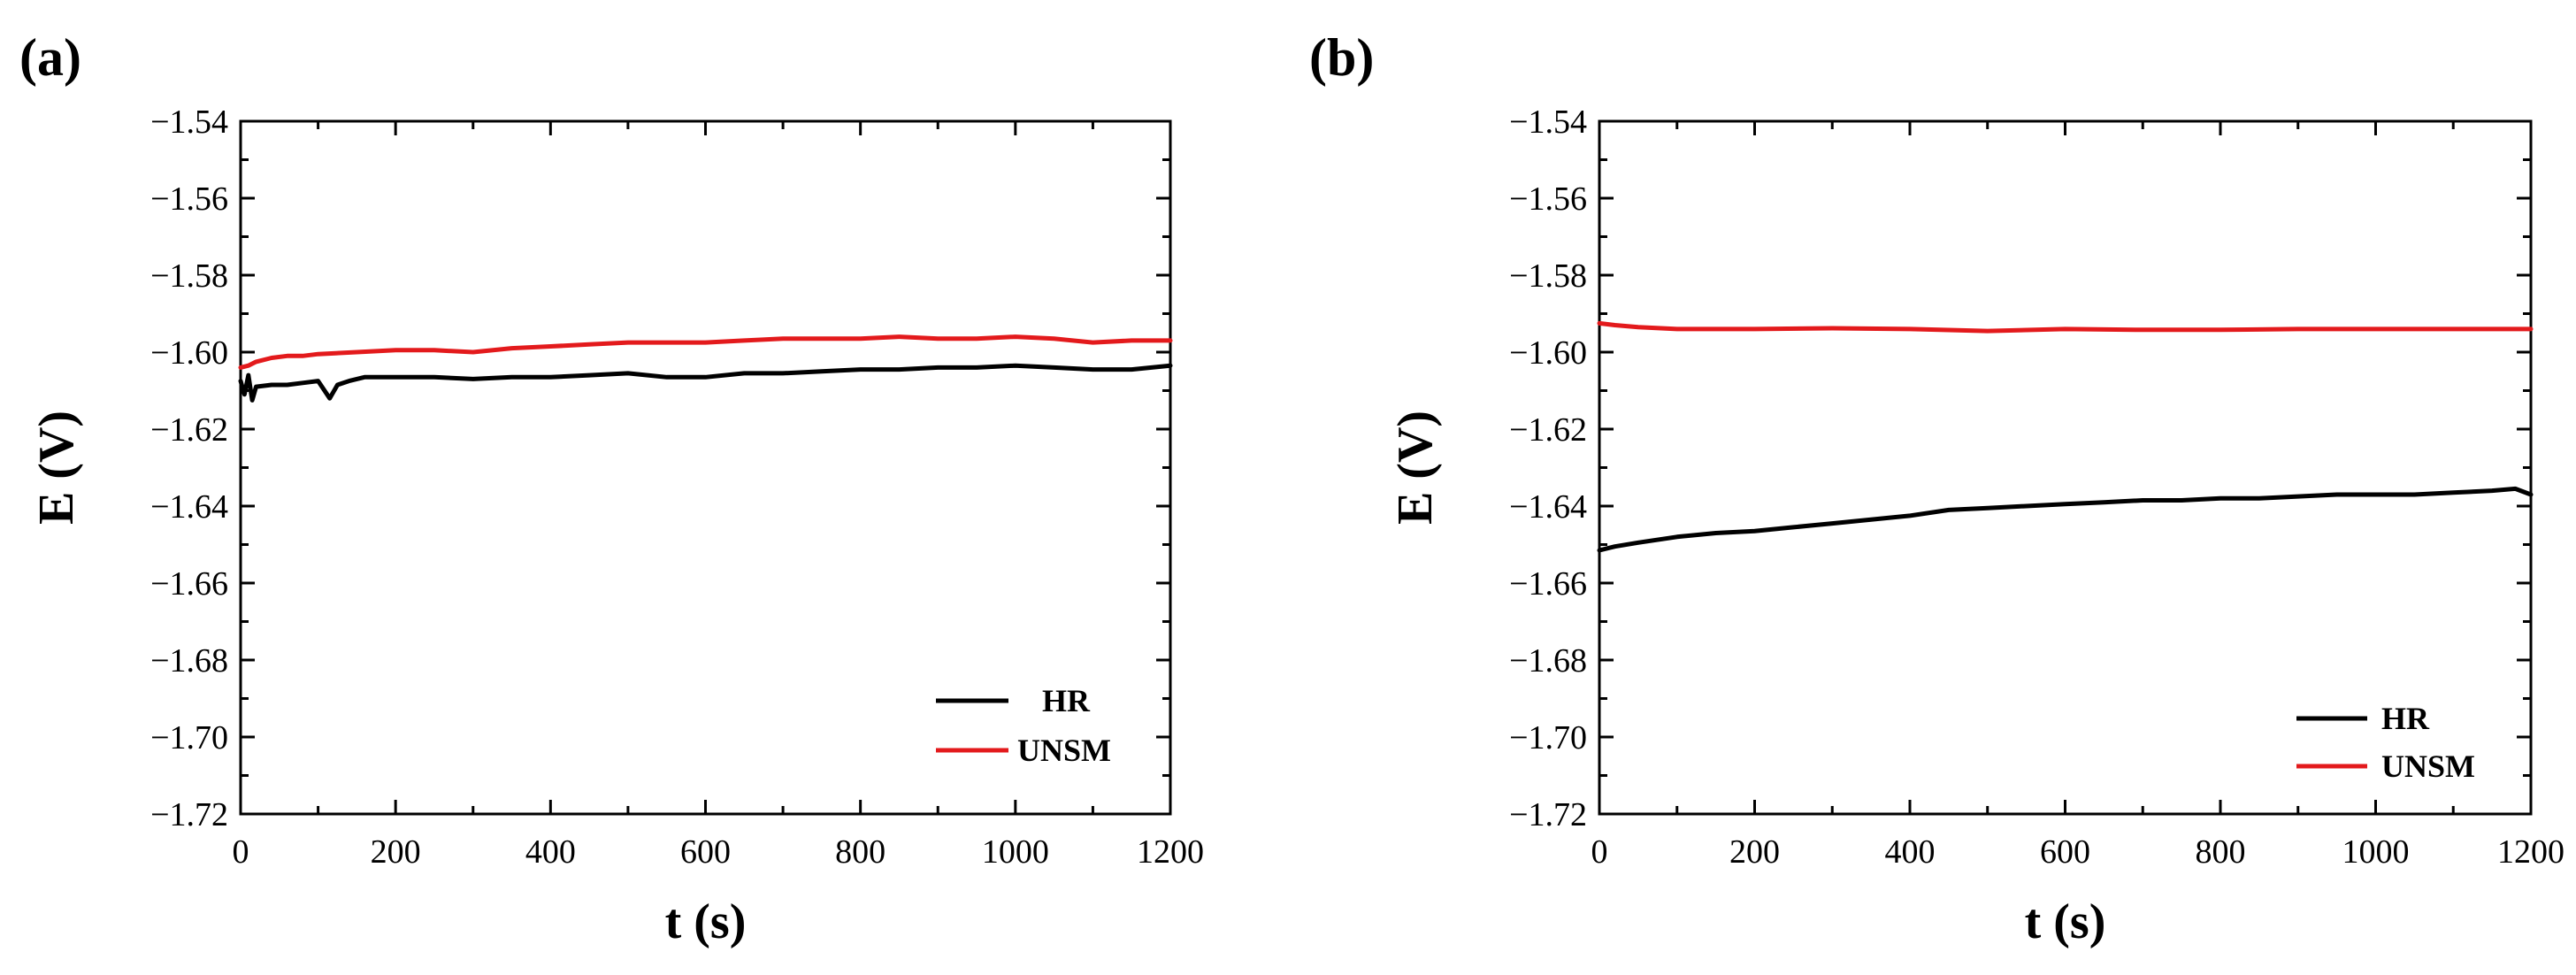  I want to click on series-line-unsm-a, so click(705, 352).